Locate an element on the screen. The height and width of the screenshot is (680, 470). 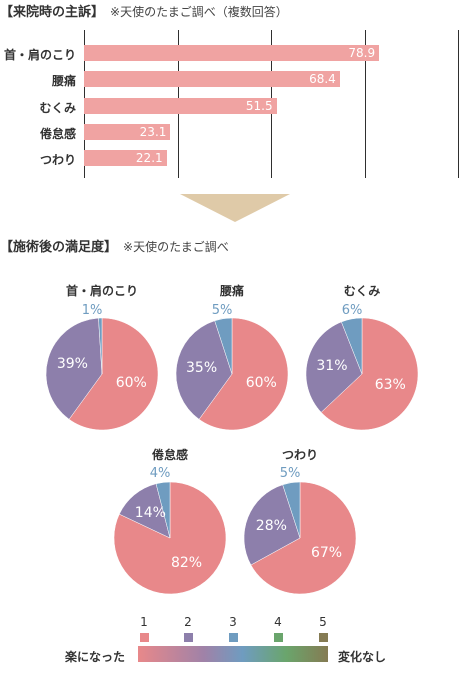
complaint-title: 【来院時の主訴】 is located at coordinates (52, 12).